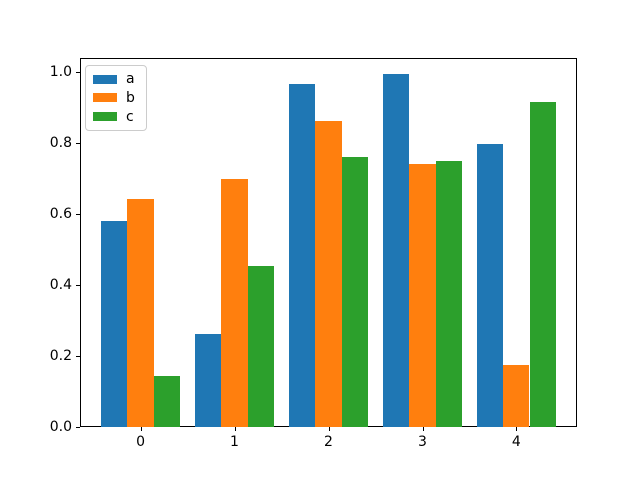 Image resolution: width=640 pixels, height=480 pixels. Describe the element at coordinates (130, 97) in the screenshot. I see `legend-label: b` at that location.